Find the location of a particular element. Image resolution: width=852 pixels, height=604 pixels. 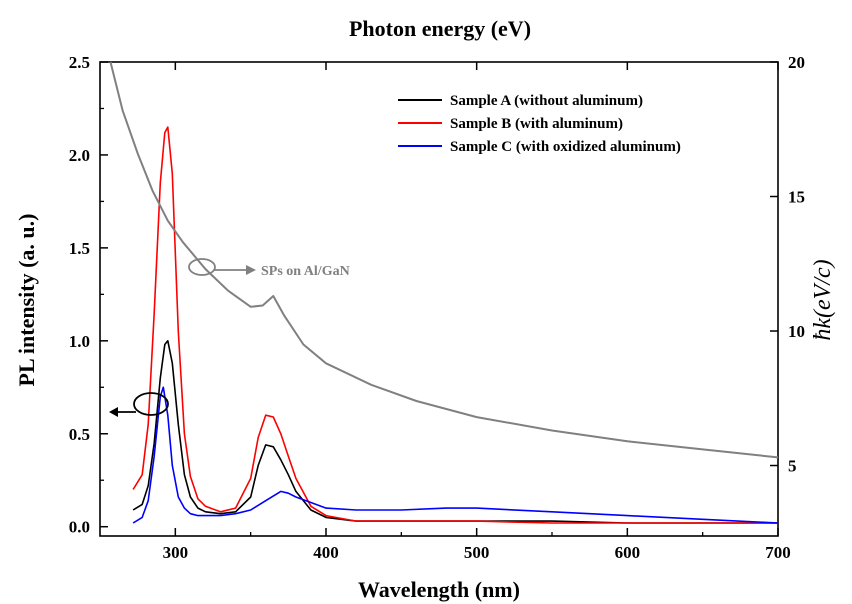

y-tick-label: 2.0 is located at coordinates (79, 155).